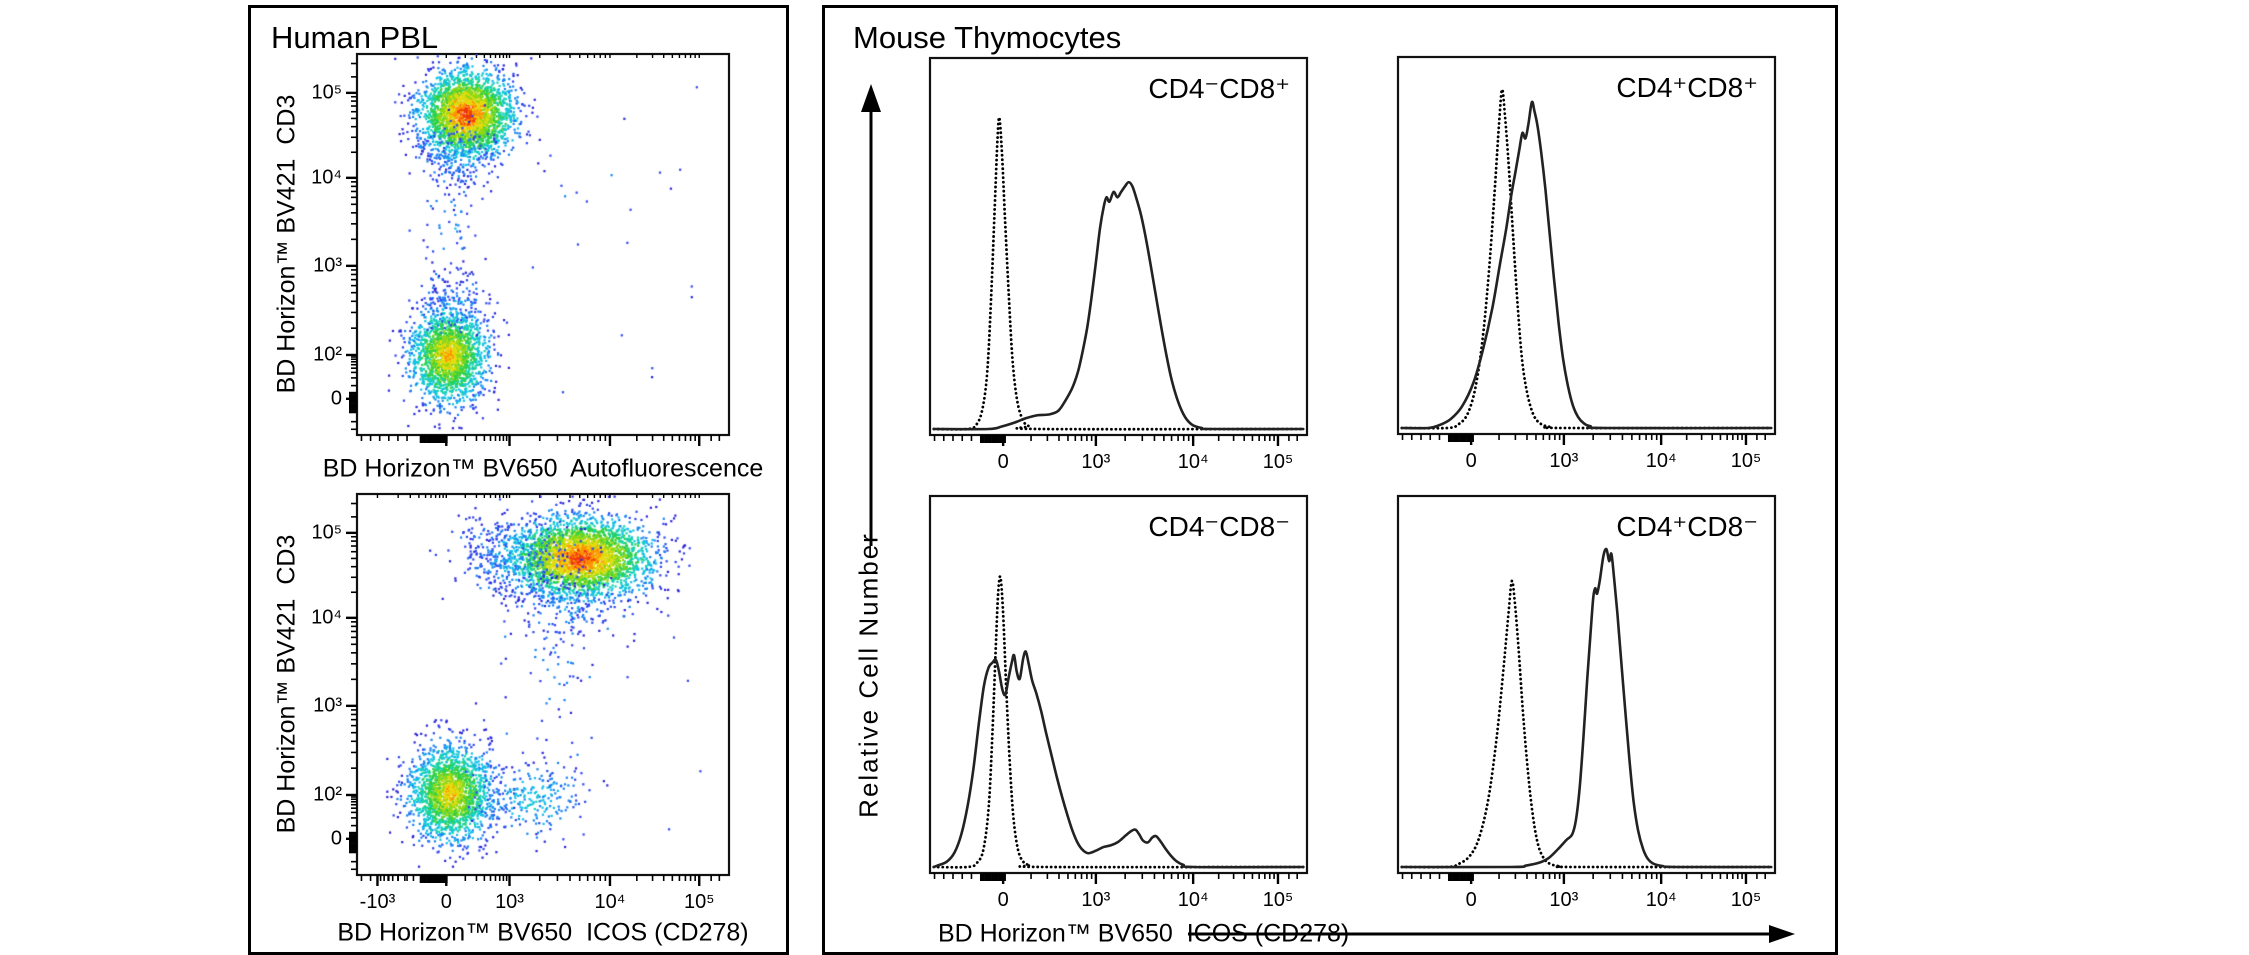 Image resolution: width=2249 pixels, height=955 pixels. I want to click on hist3-x-tick-1: 10³, so click(1096, 900).